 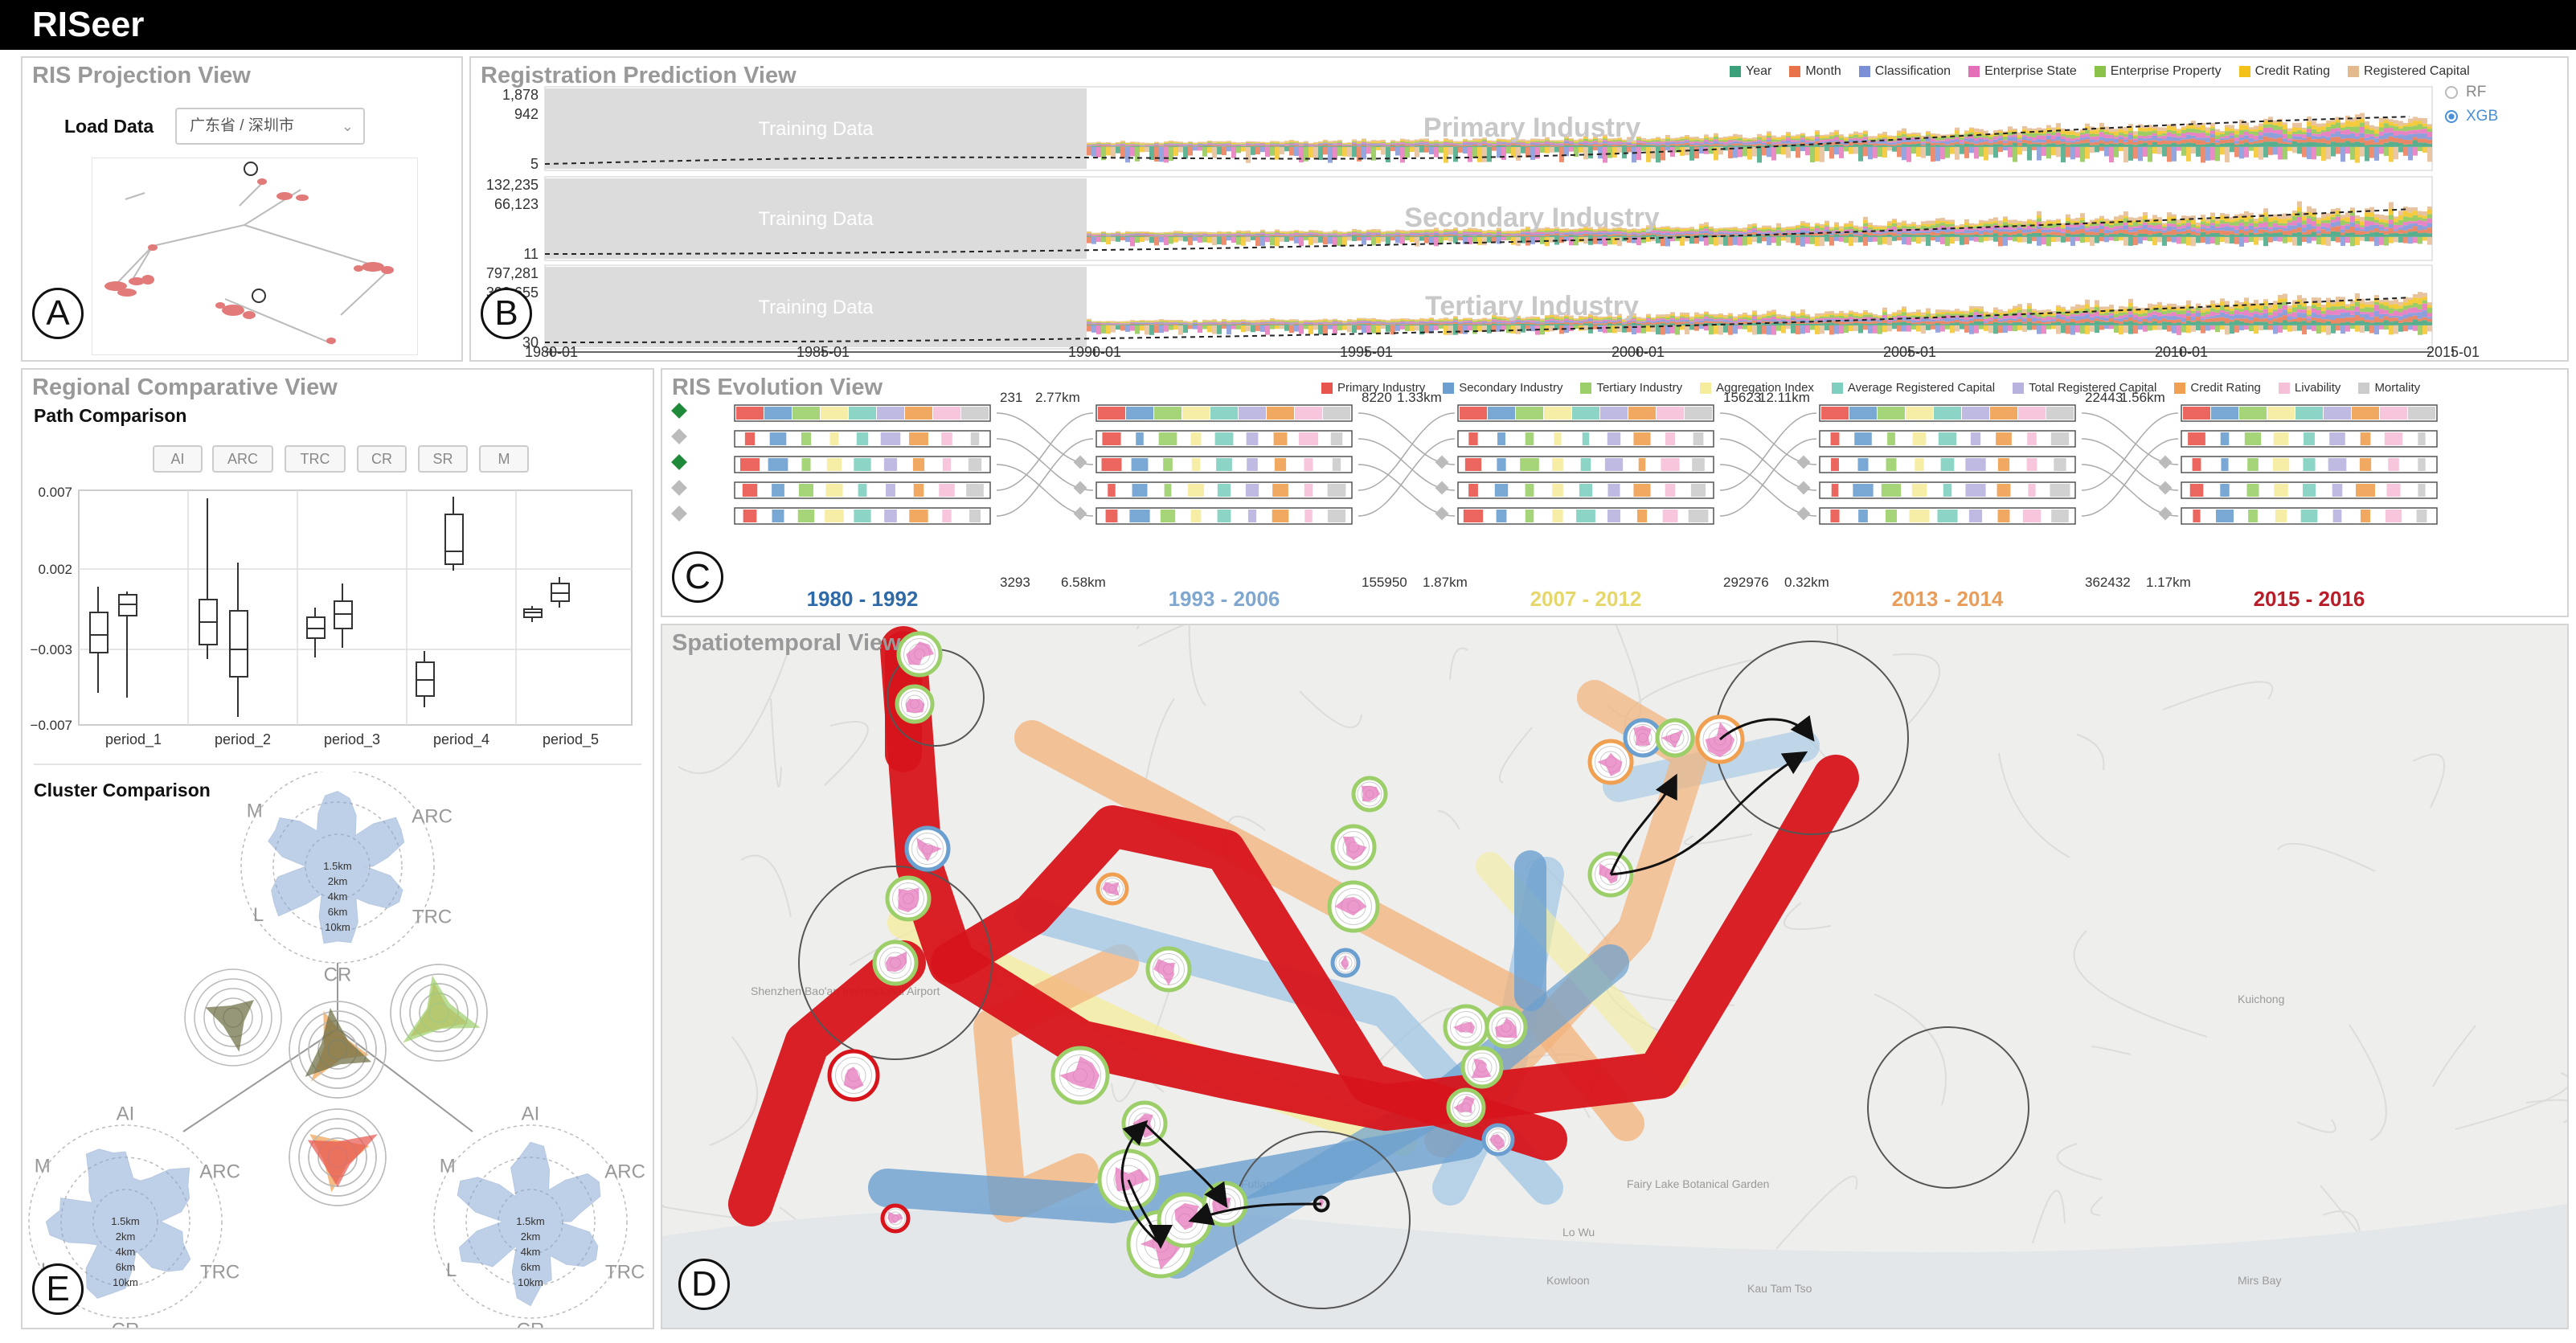 What do you see at coordinates (2471, 104) in the screenshot?
I see `model-selector: RF XGB` at bounding box center [2471, 104].